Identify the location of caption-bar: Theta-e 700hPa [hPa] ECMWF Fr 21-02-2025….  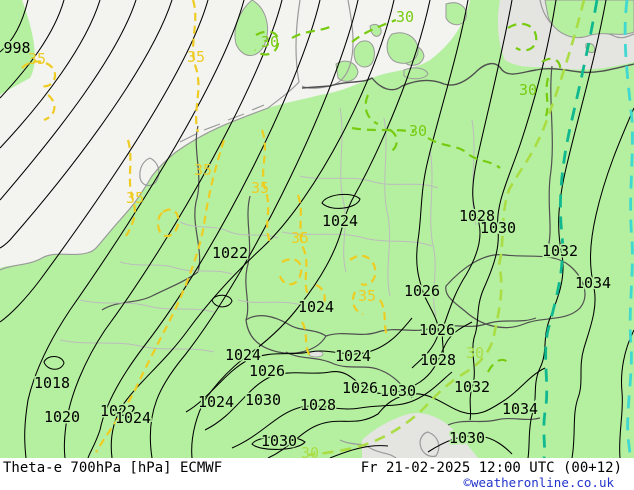
(317, 474).